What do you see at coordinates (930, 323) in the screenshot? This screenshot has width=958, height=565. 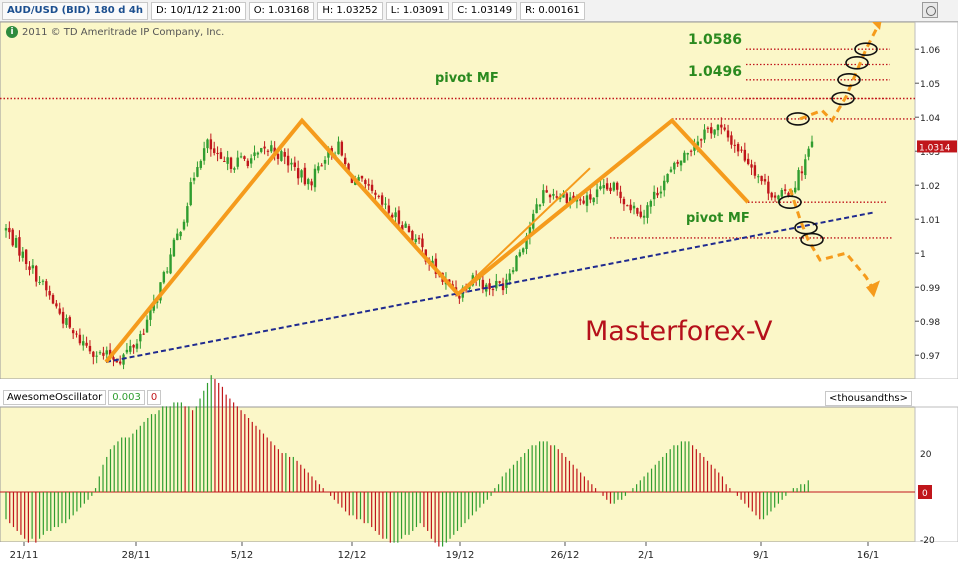 I see `price-tick-label: 0.98` at bounding box center [930, 323].